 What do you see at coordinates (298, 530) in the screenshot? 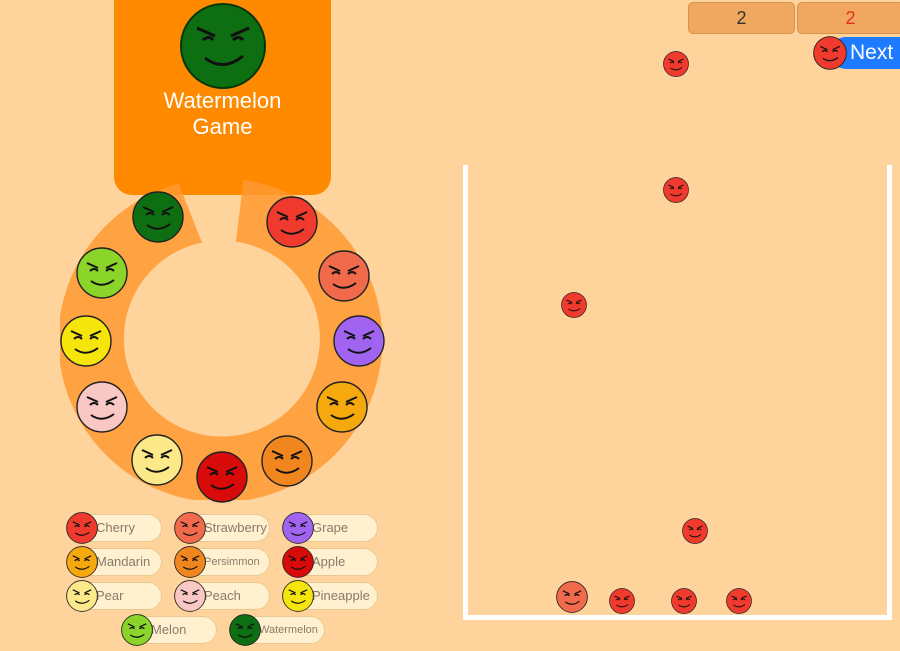
I see `legend-grape-icon` at bounding box center [298, 530].